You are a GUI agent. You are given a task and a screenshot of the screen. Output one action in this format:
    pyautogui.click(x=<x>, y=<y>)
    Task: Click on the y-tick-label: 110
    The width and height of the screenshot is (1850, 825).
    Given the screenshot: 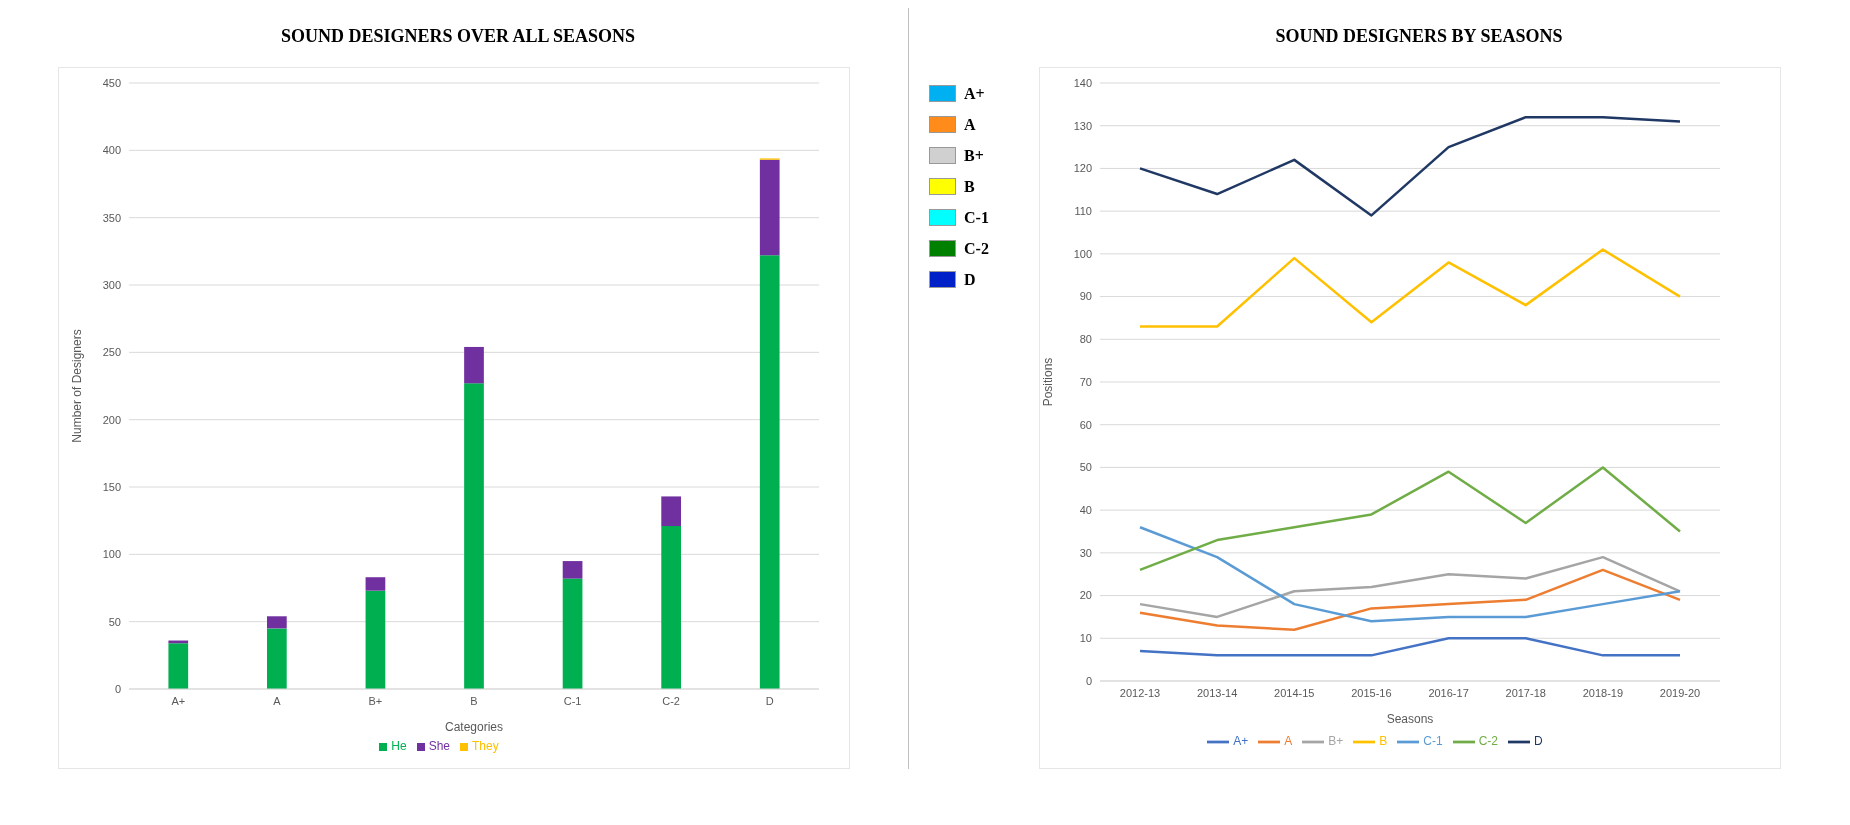 What is the action you would take?
    pyautogui.click(x=1083, y=211)
    